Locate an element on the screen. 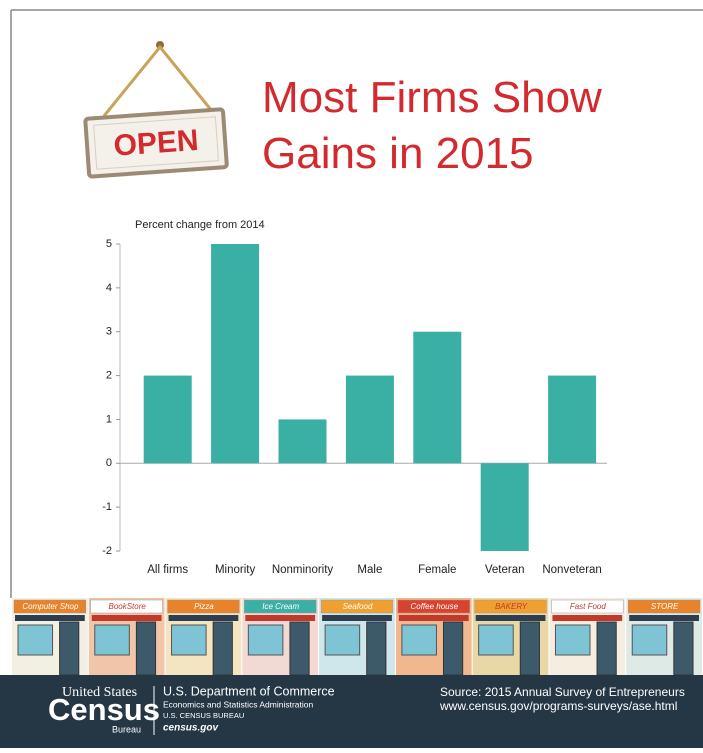 The image size is (703, 753). y-tick-label: -1 is located at coordinates (107, 507).